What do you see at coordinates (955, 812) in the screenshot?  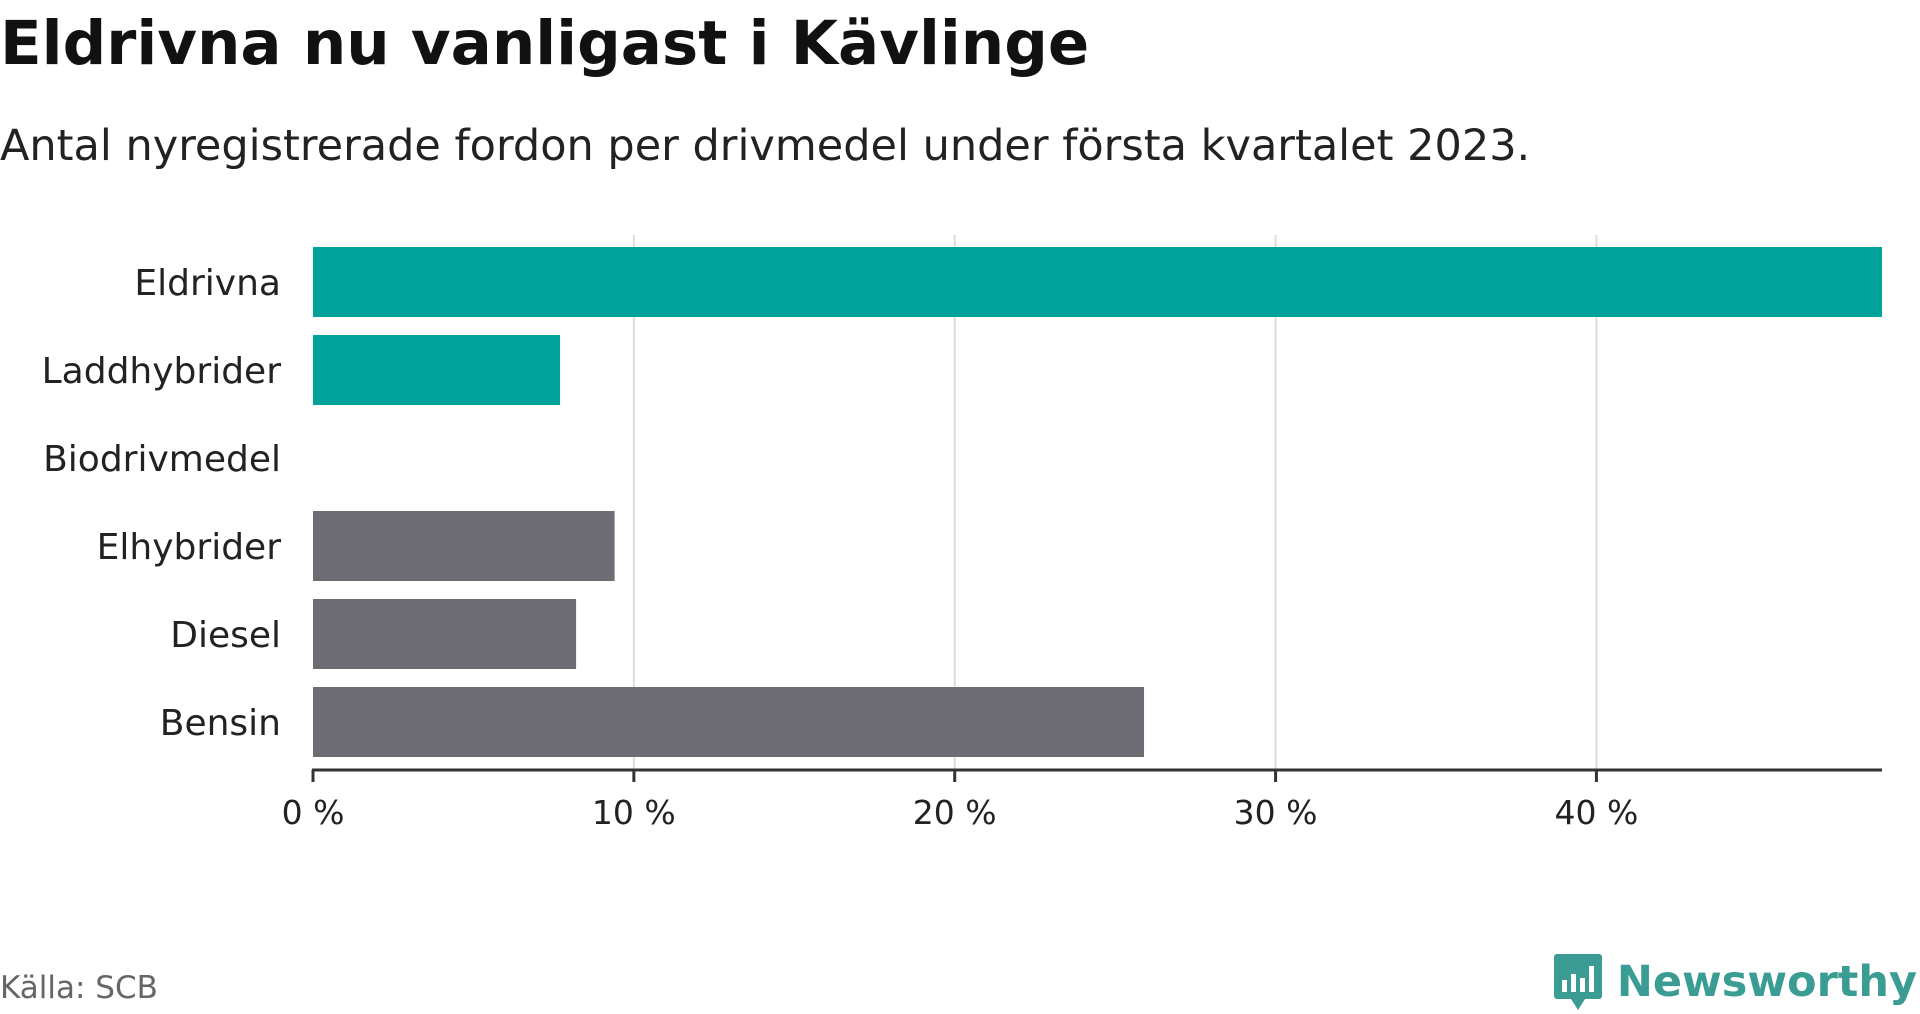 I see `x-tick-label: 20 %` at bounding box center [955, 812].